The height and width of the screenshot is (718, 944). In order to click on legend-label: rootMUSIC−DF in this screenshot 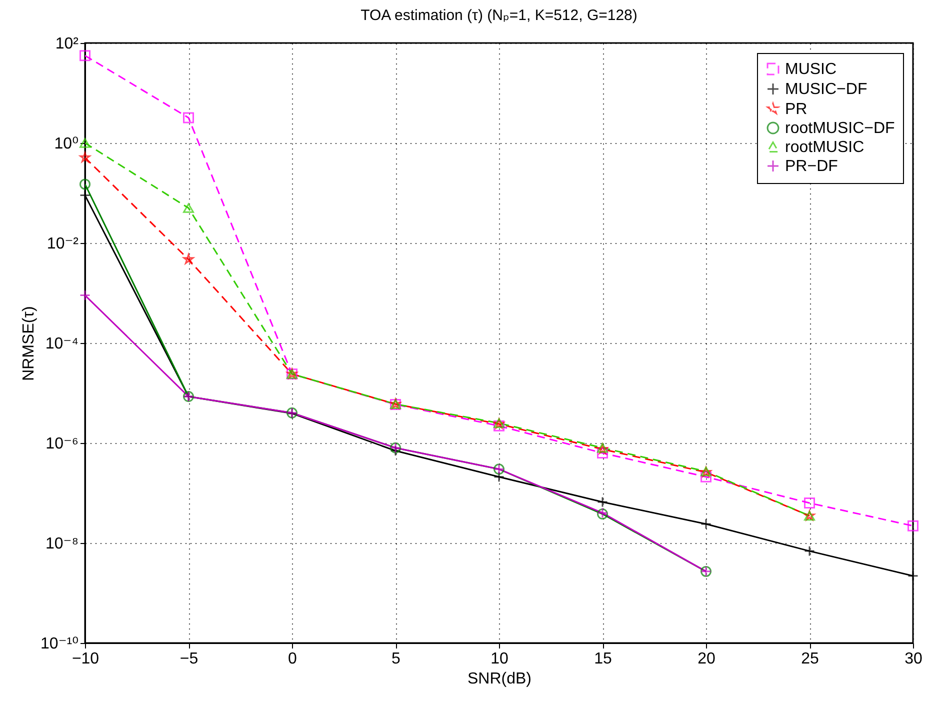, I will do `click(840, 128)`.